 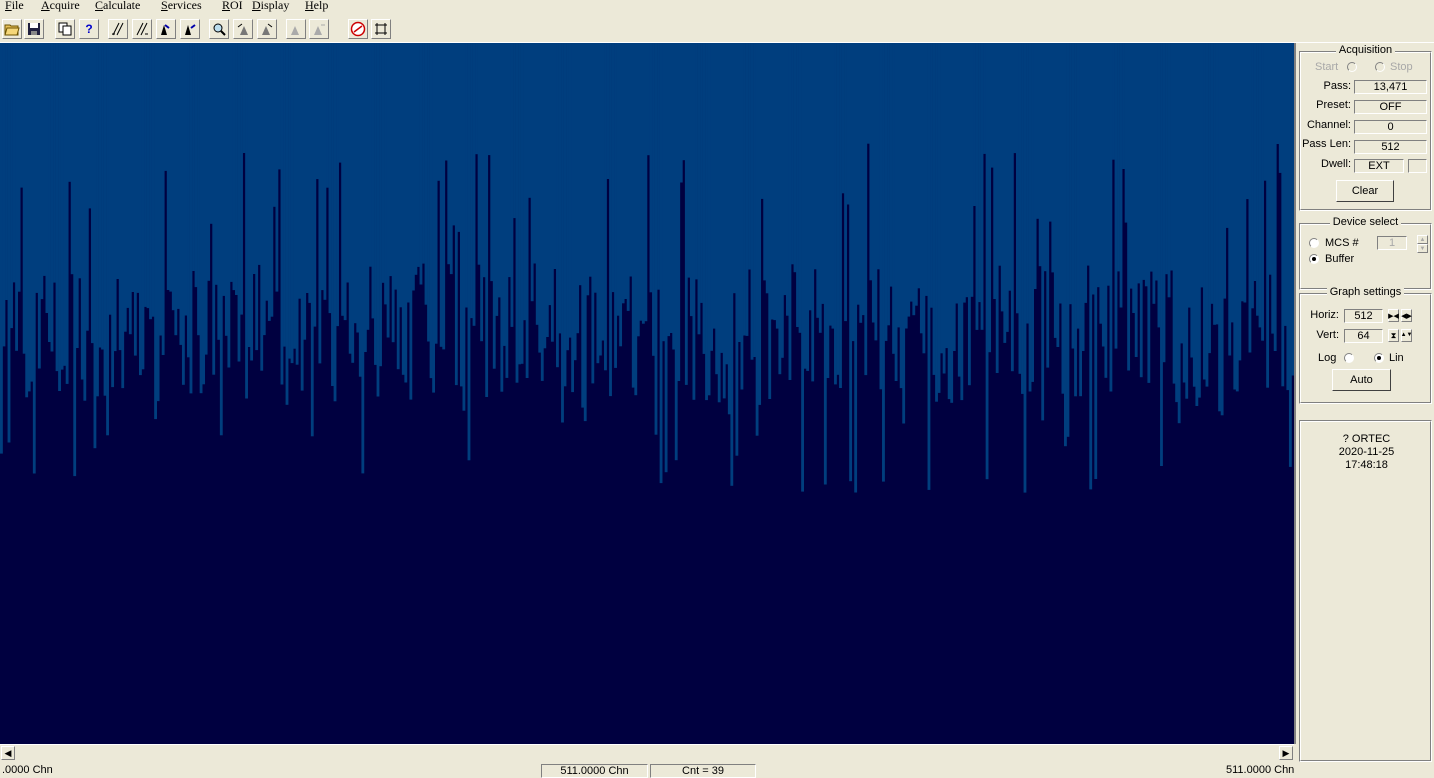 What do you see at coordinates (267, 29) in the screenshot?
I see `roi-next-icon` at bounding box center [267, 29].